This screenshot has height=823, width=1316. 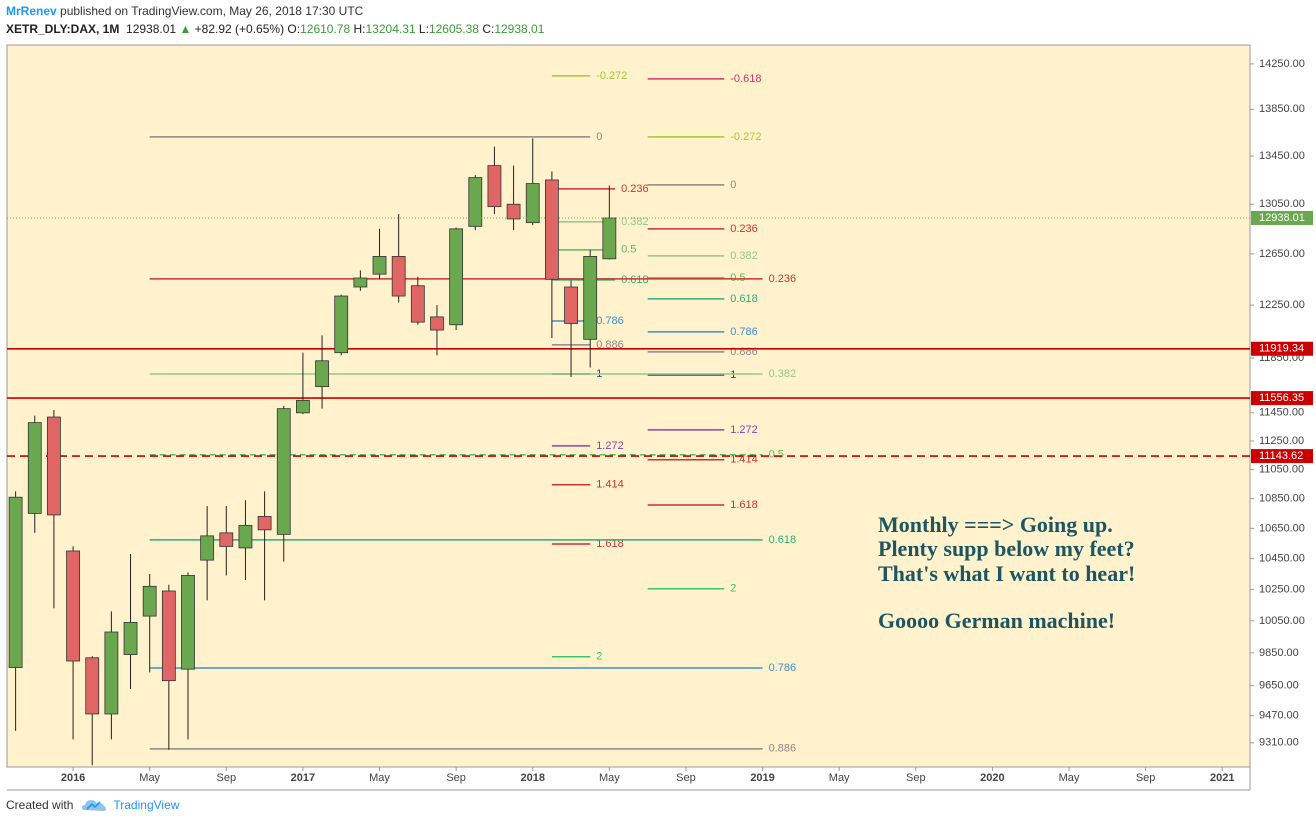 What do you see at coordinates (1282, 589) in the screenshot?
I see `y-tick-label: 10250.00` at bounding box center [1282, 589].